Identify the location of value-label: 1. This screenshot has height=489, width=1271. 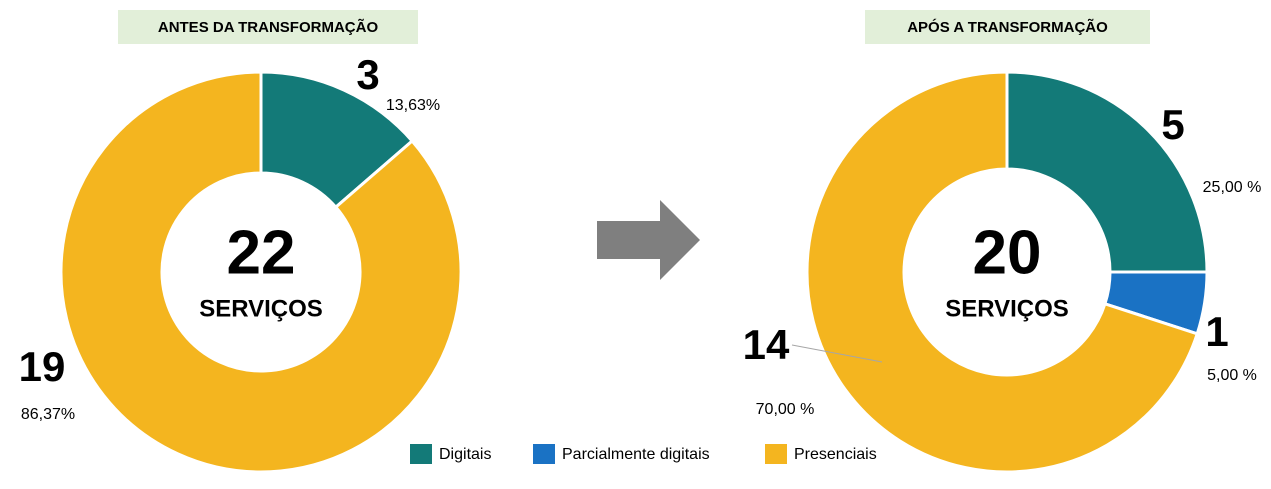
(1216, 331).